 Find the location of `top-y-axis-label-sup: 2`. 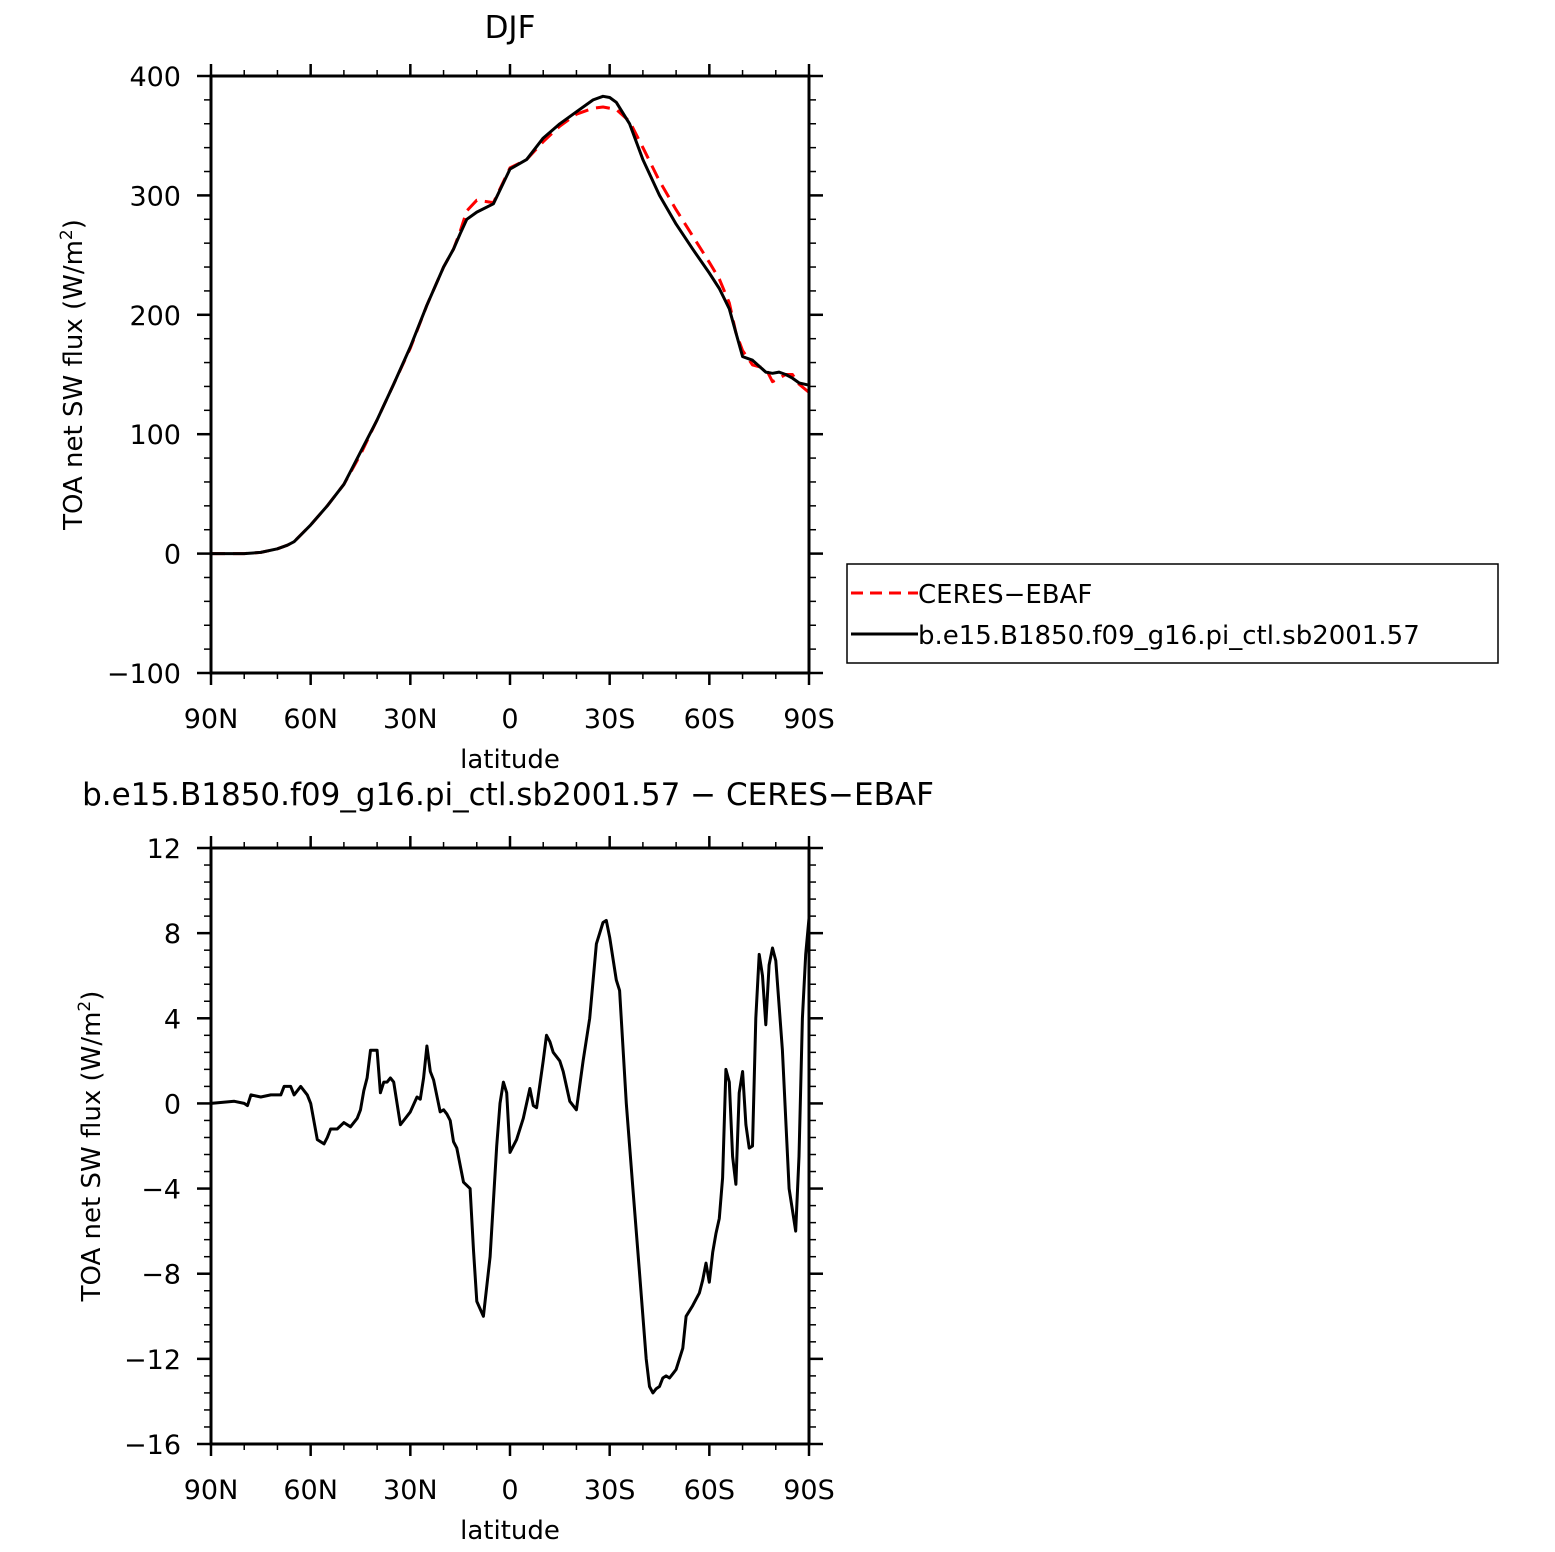

top-y-axis-label-sup: 2 is located at coordinates (67, 234).